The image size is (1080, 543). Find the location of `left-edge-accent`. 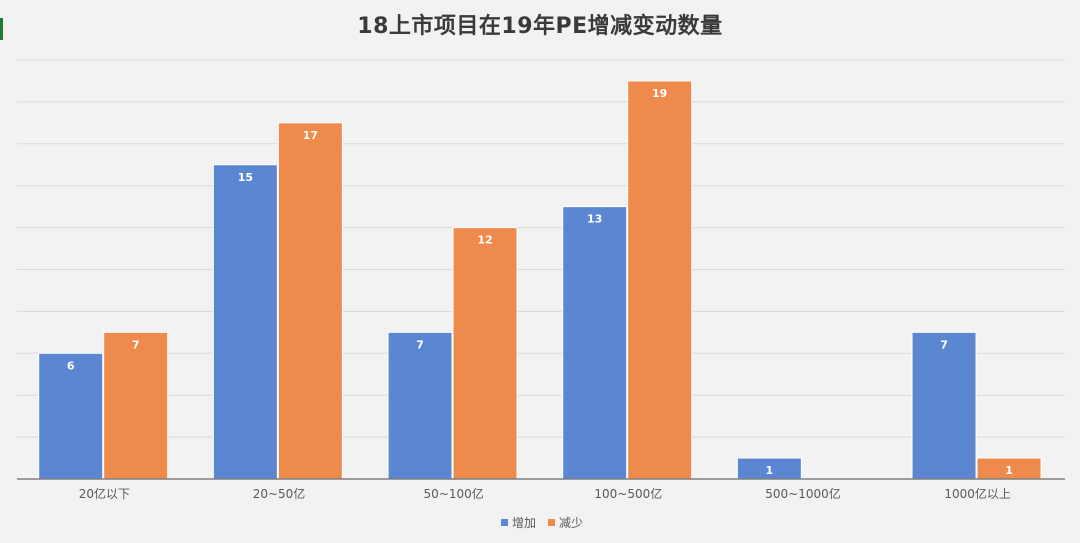

left-edge-accent is located at coordinates (1, 29).